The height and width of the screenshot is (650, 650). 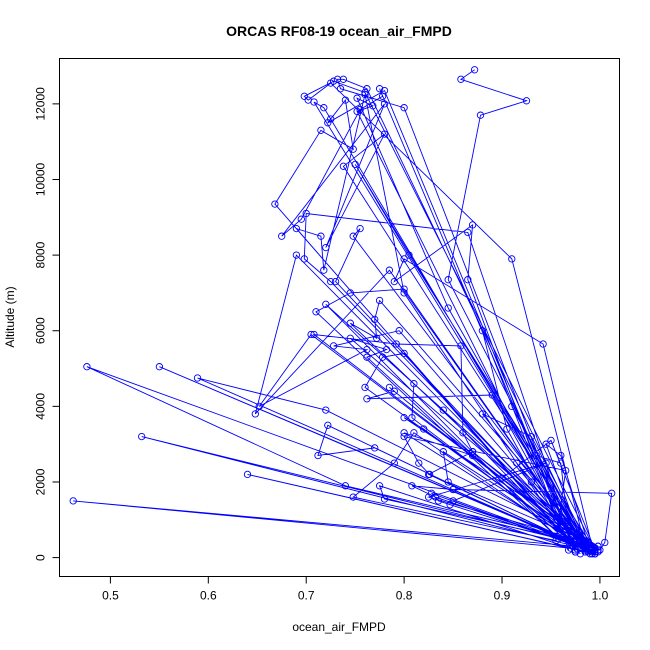 What do you see at coordinates (41, 481) in the screenshot?
I see `y-tick-label: 2000` at bounding box center [41, 481].